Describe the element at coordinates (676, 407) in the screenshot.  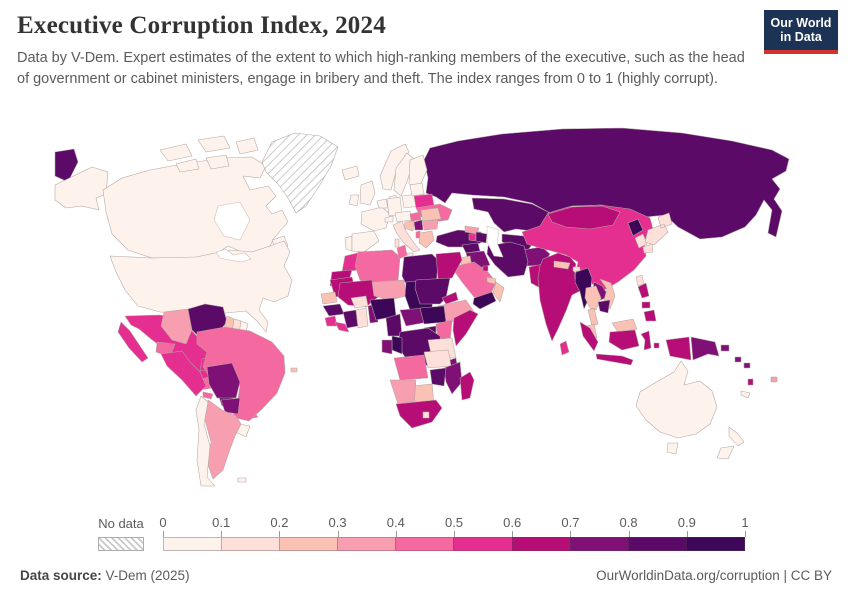
I see `country-australia` at that location.